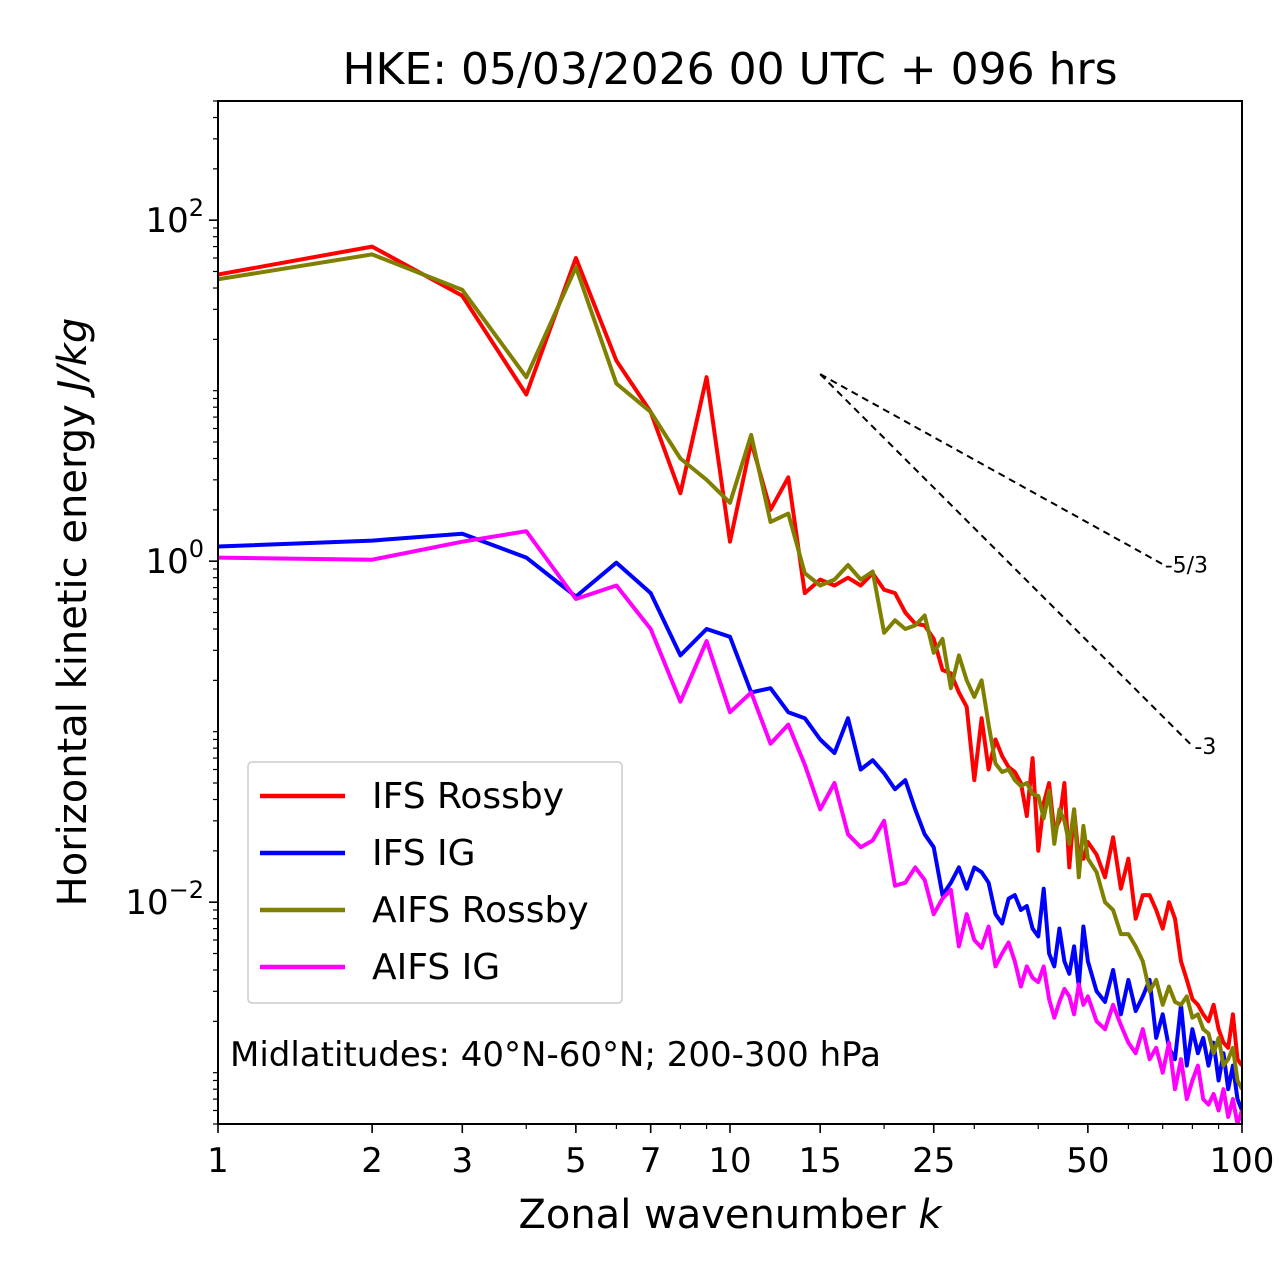  Describe the element at coordinates (218, 1161) in the screenshot. I see `x-tick-label: 1` at that location.